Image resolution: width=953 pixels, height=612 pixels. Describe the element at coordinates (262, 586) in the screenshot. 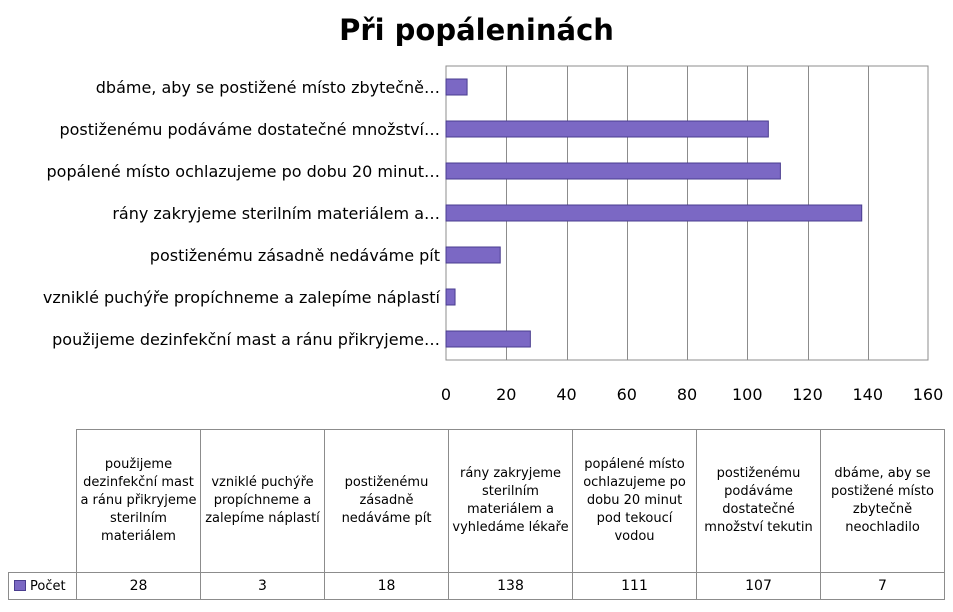

I see `data-table-value-cell: 3` at that location.